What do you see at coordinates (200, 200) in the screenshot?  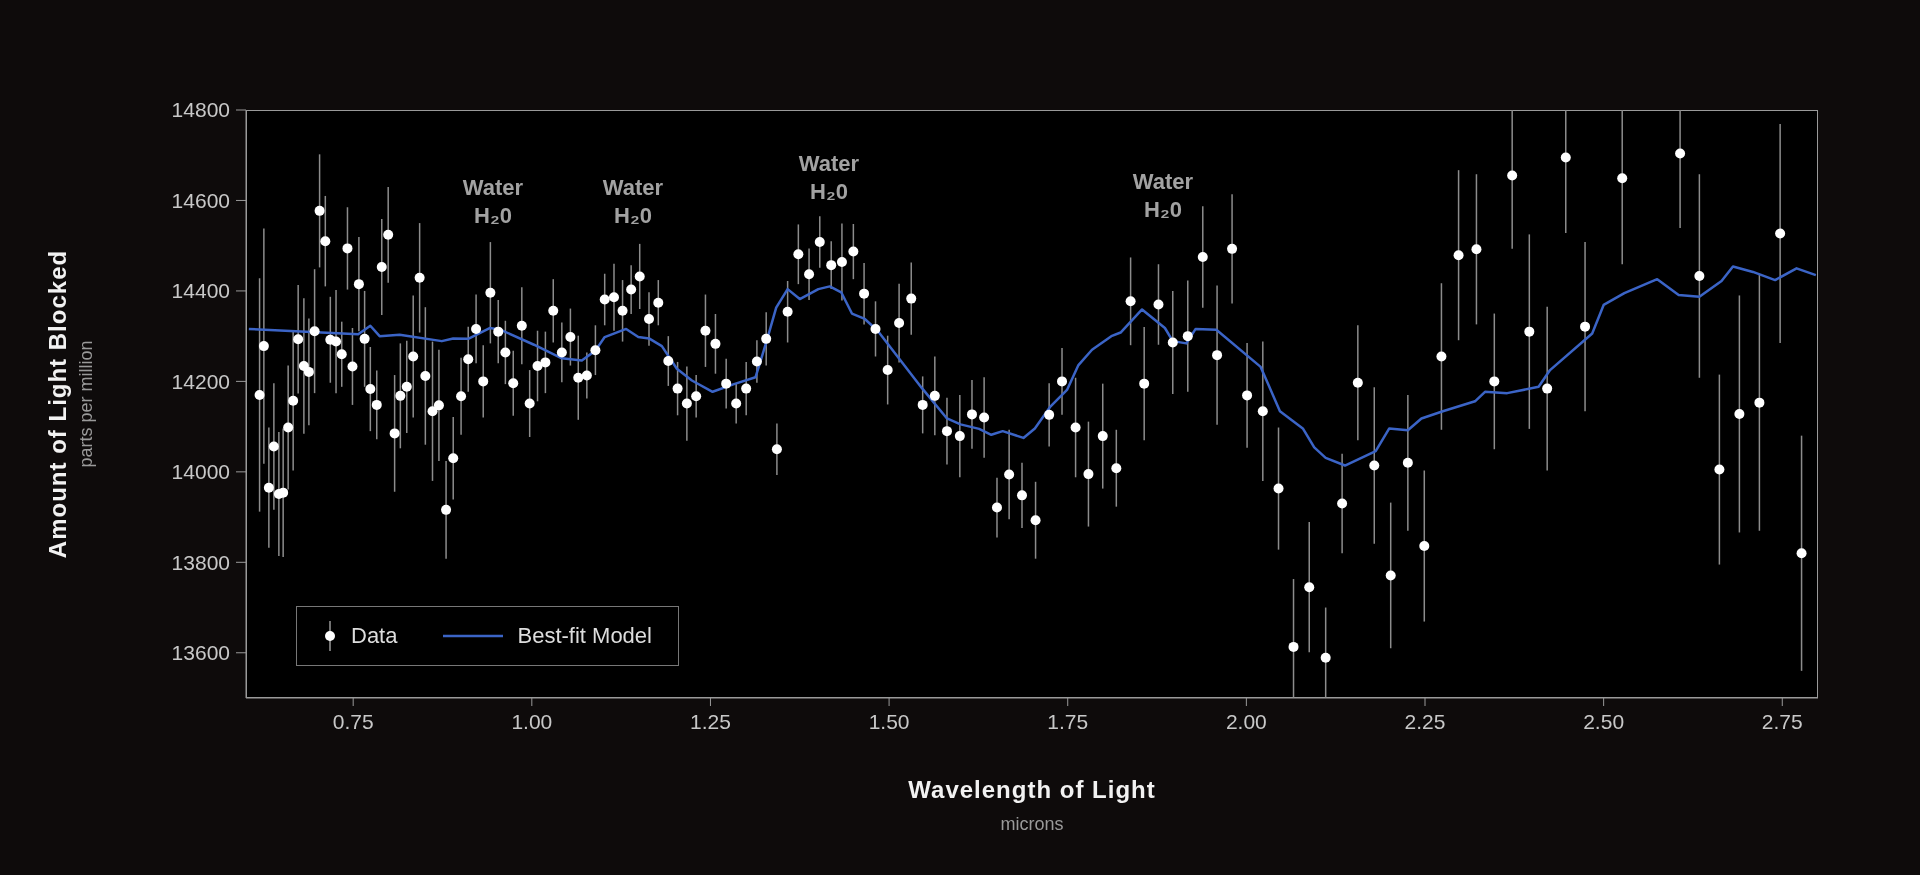 I see `y-tick-label: 14600` at bounding box center [200, 200].